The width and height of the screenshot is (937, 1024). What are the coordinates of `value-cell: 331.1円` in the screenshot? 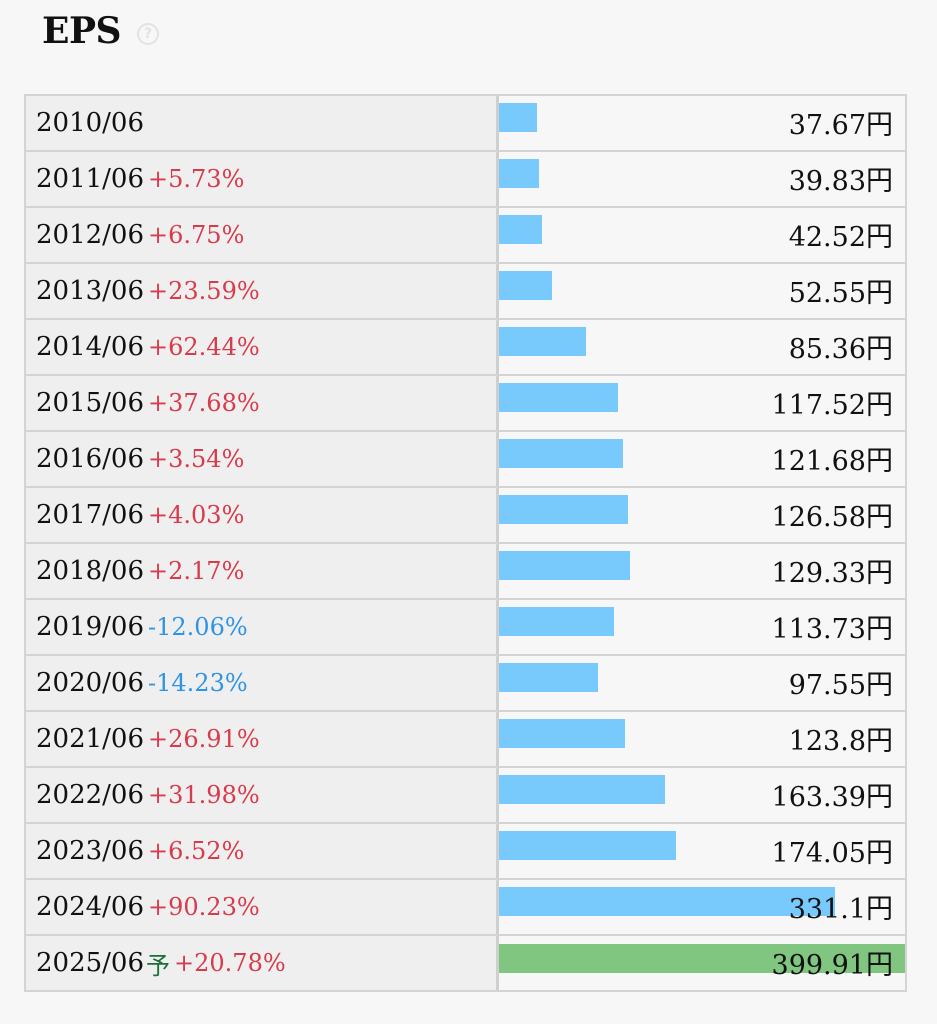 It's located at (702, 907).